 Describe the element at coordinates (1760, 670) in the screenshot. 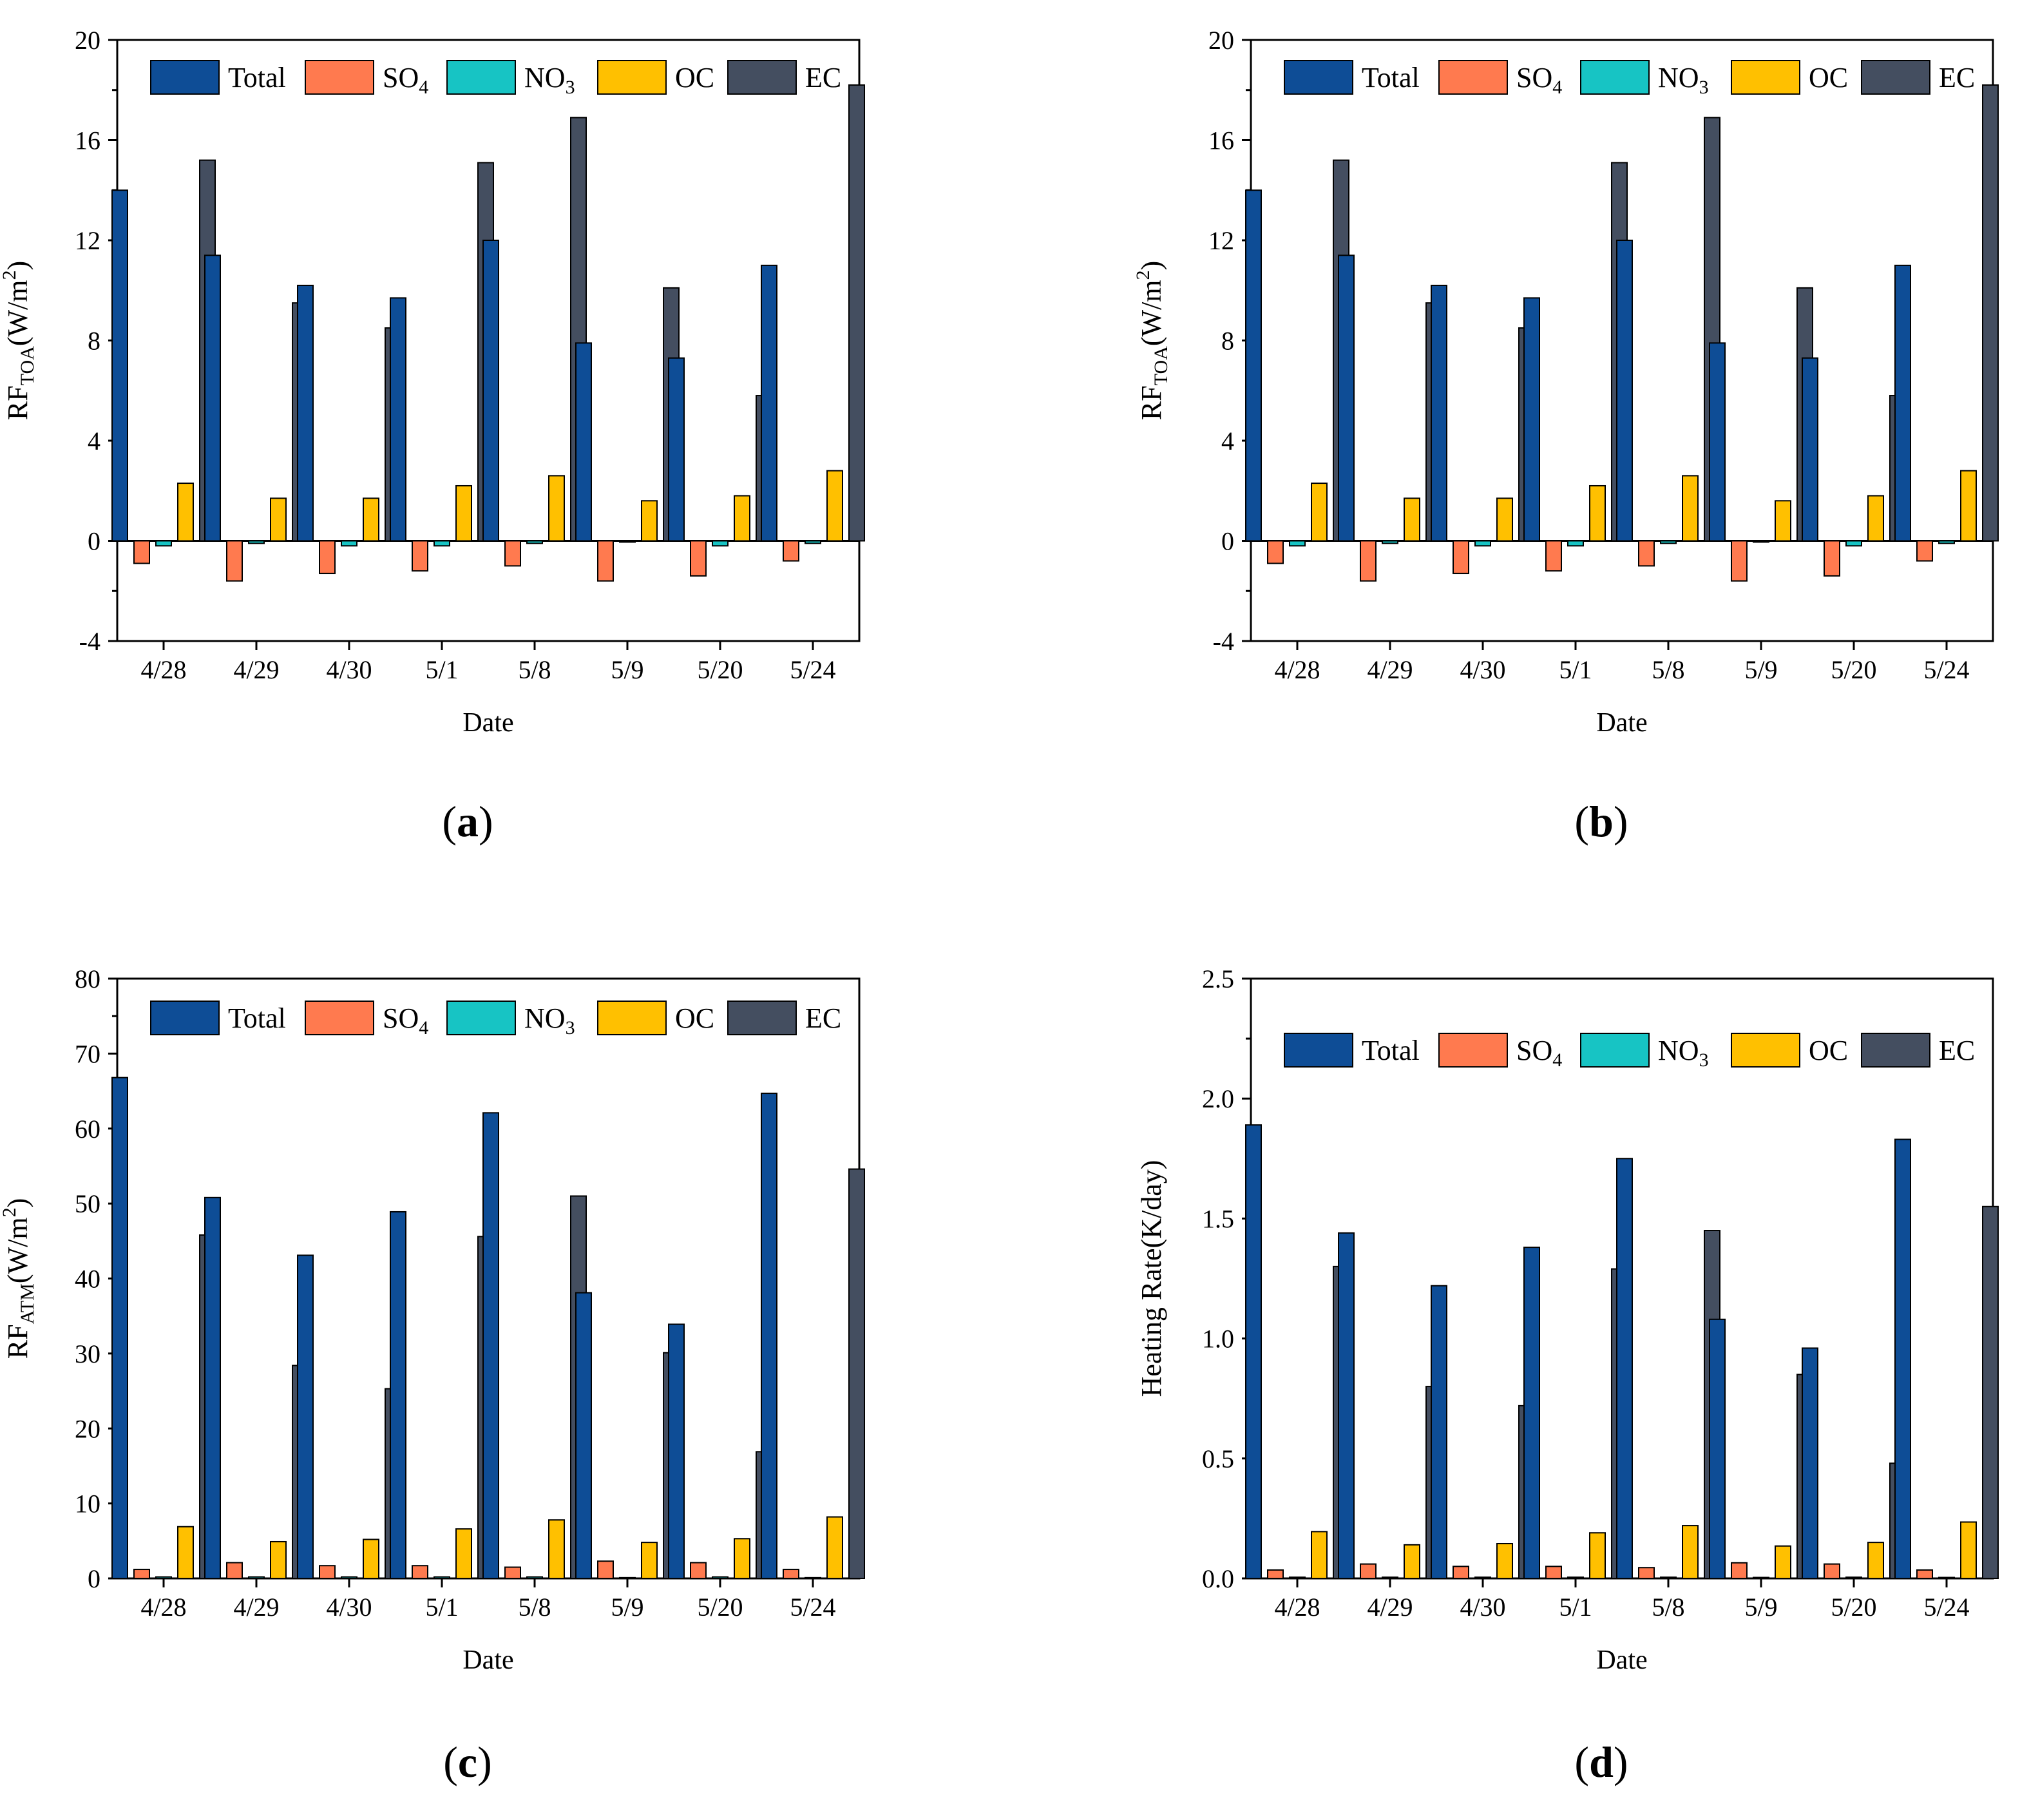

I see `x-tick-label: 5/9` at that location.